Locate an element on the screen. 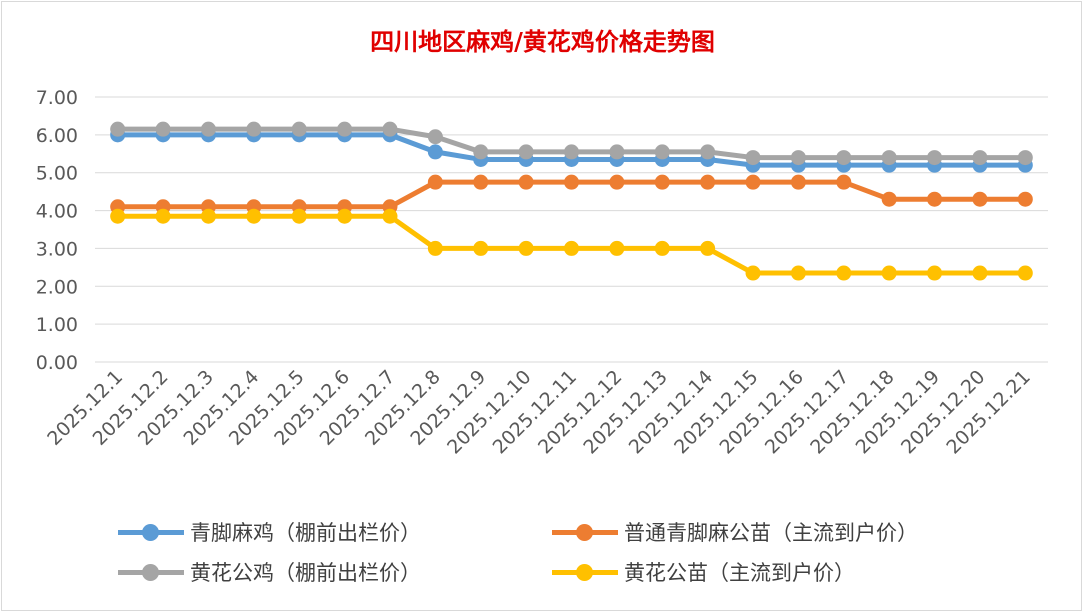 The image size is (1085, 614). chart-title: 四川地区麻鸡/黄花鸡价格走势图 is located at coordinates (542, 41).